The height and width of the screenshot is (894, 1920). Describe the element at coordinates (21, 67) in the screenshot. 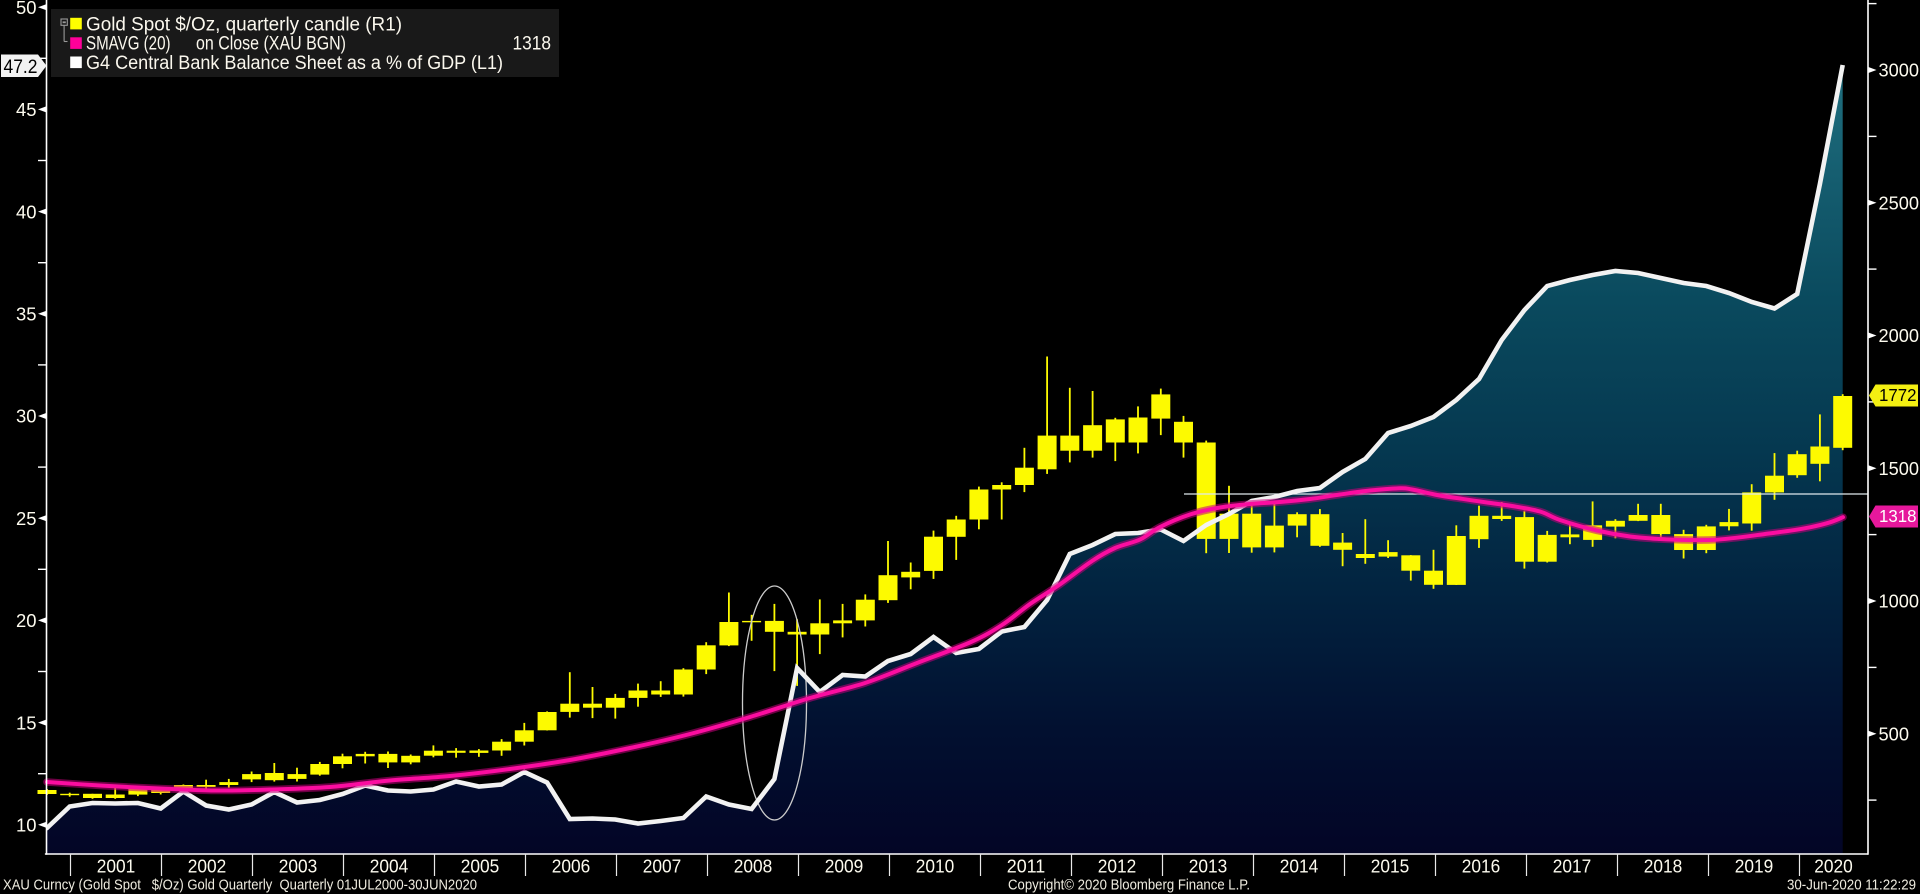

I see `svg-text: 47.2` at that location.